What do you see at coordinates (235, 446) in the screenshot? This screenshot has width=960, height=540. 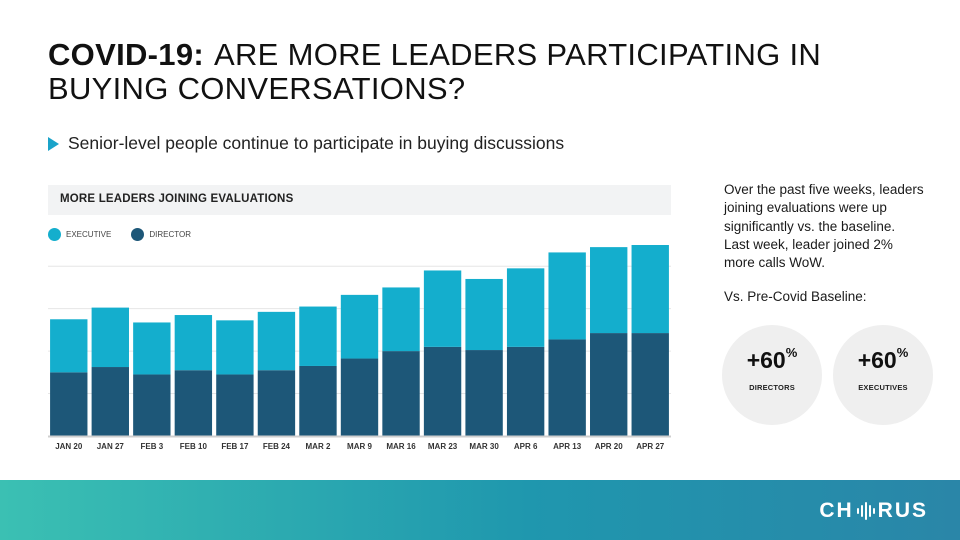 I see `x-tick-label-4: FEB 17` at bounding box center [235, 446].